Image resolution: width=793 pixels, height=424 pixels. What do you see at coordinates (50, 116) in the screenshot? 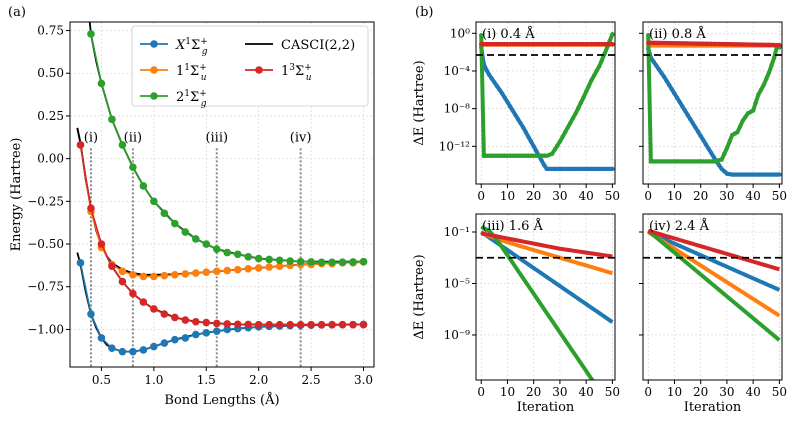
I see `y-tick-label: 0.25` at bounding box center [50, 116].